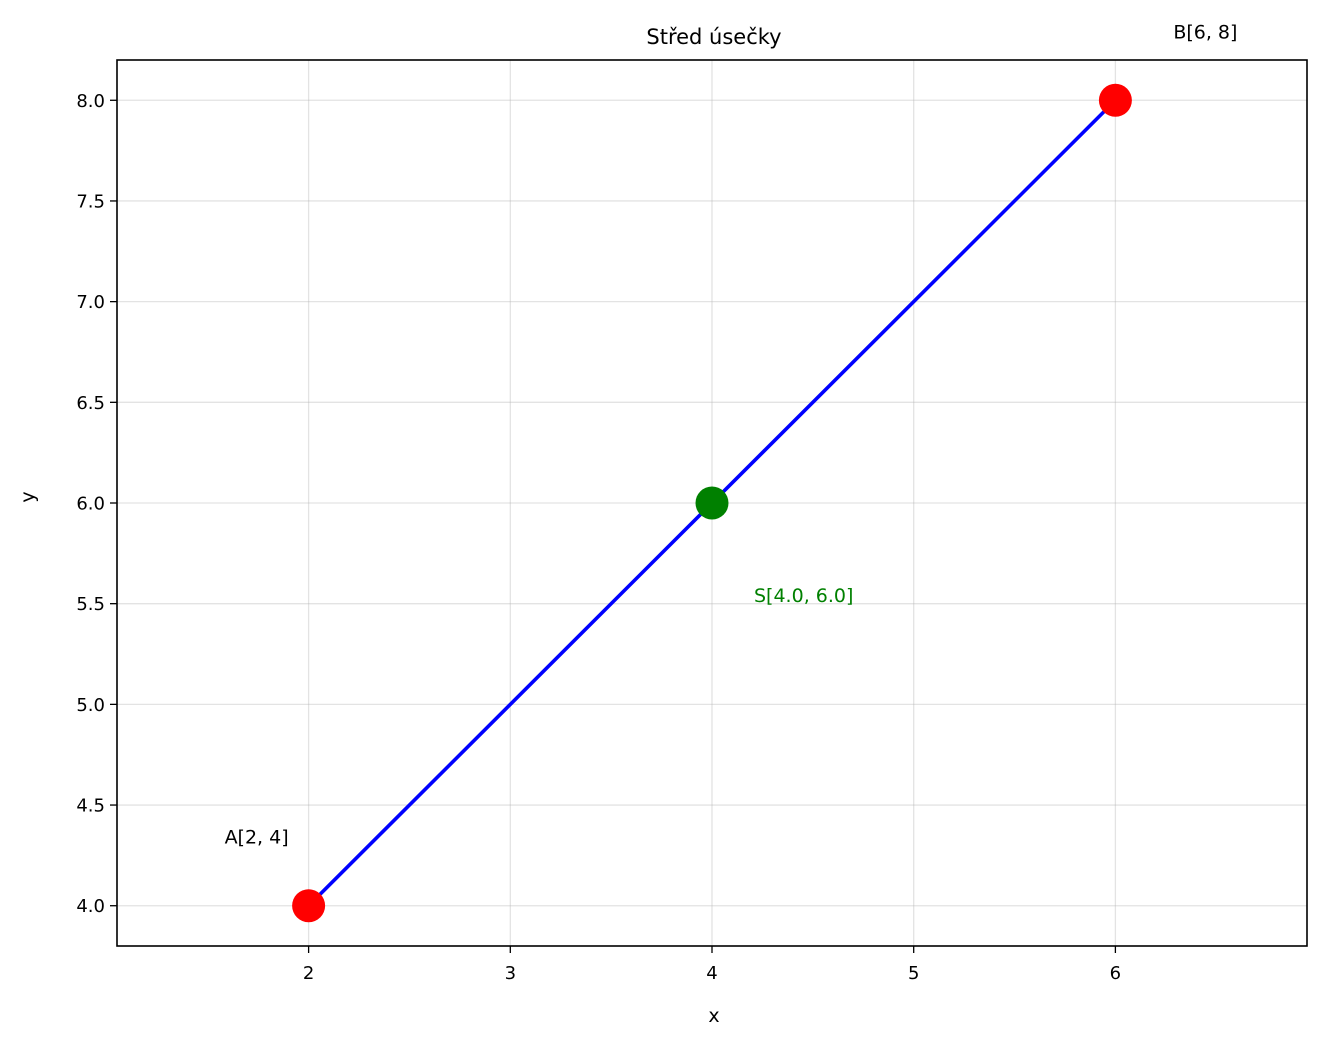 Image resolution: width=1326 pixels, height=1048 pixels. Describe the element at coordinates (713, 37) in the screenshot. I see `chart-title: Střed úsečky` at that location.